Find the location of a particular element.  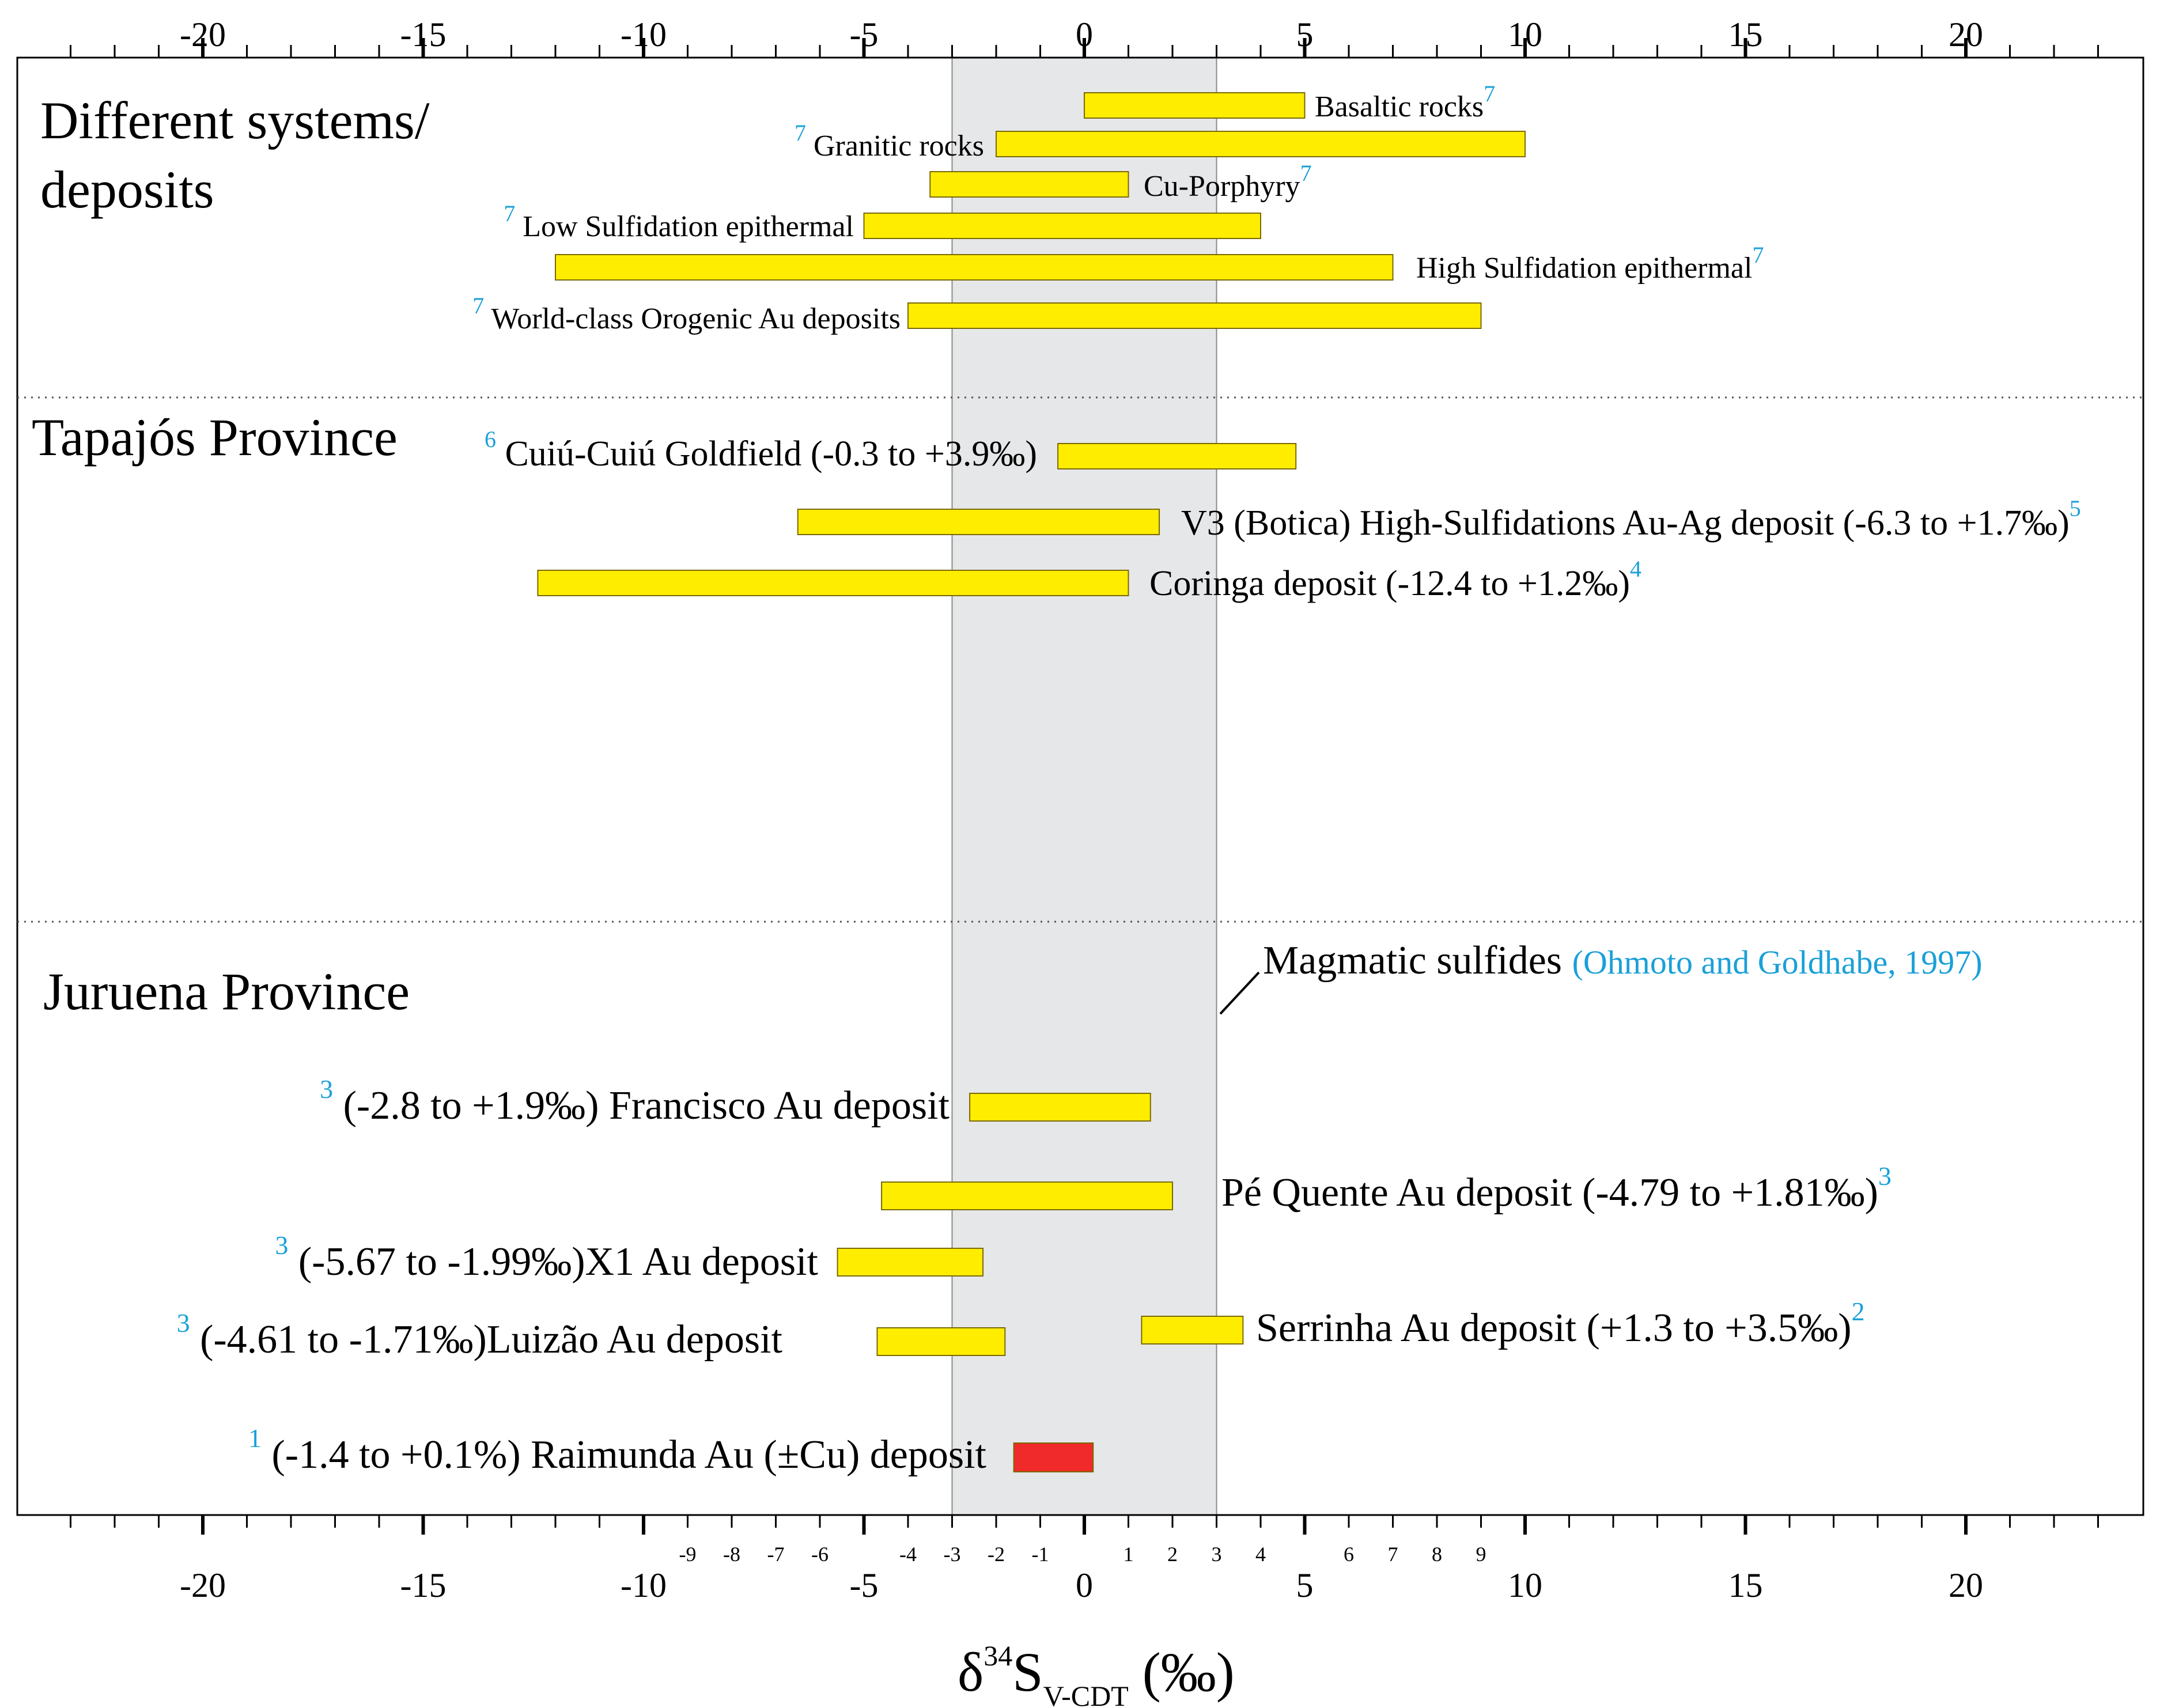

minor-tick-label: 8 is located at coordinates (1437, 1554).